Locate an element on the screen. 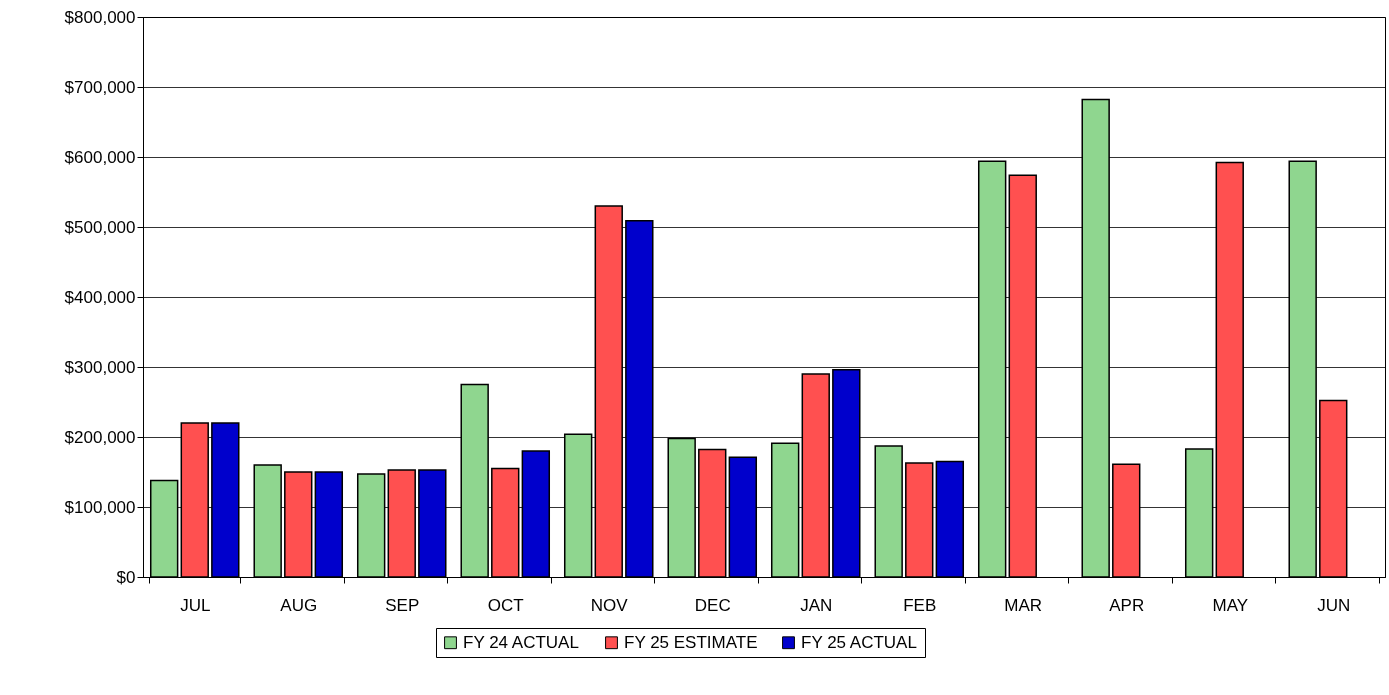  x-tick-label: NOV is located at coordinates (609, 605).